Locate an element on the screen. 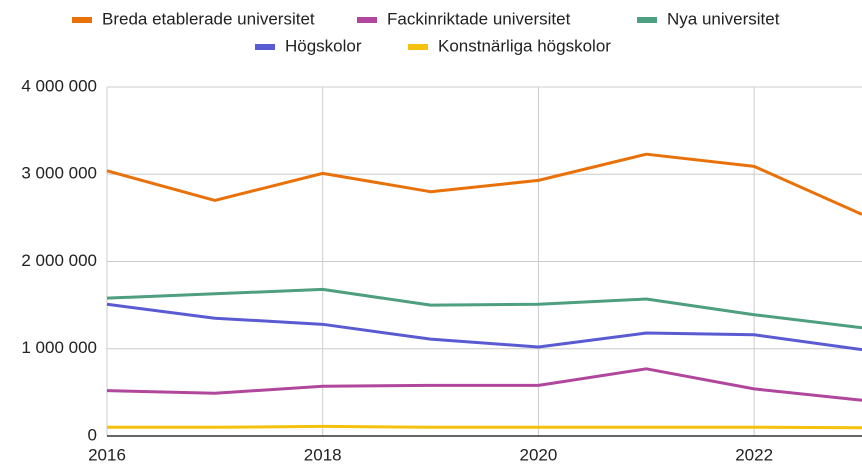  legend-label: Nya universitet is located at coordinates (723, 18).